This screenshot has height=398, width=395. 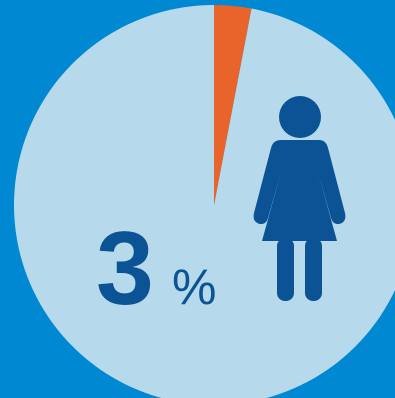 What do you see at coordinates (194, 287) in the screenshot?
I see `value-percent-sign: %` at bounding box center [194, 287].